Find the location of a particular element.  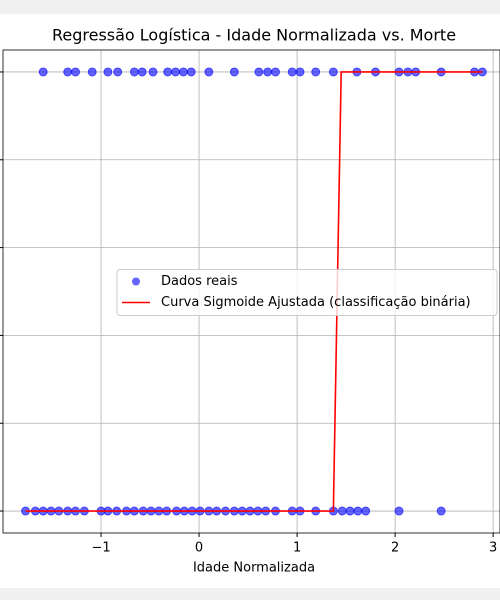

window-bar is located at coordinates (250, 7).